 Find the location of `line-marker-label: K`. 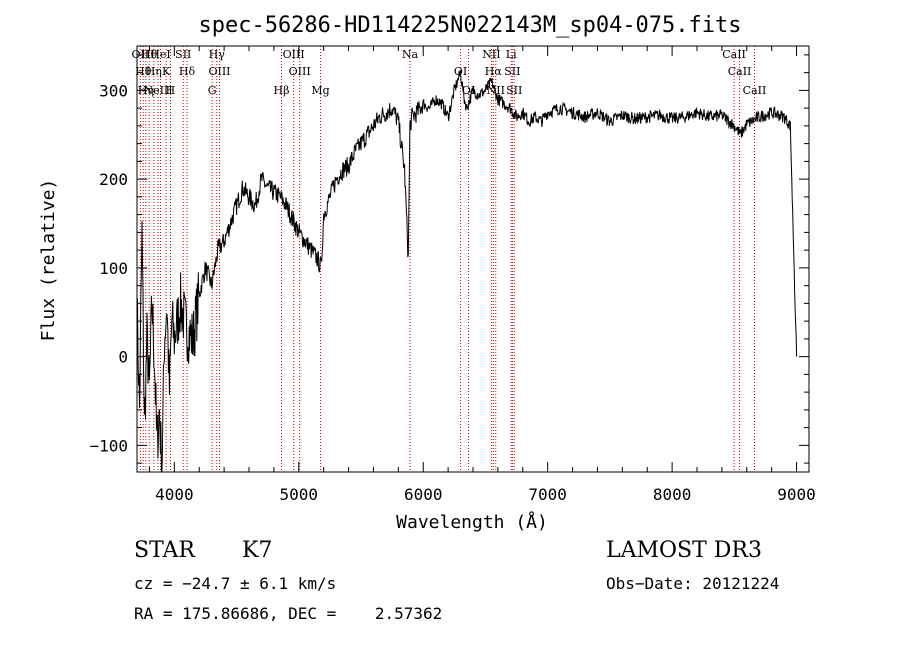

line-marker-label: K is located at coordinates (166, 71).